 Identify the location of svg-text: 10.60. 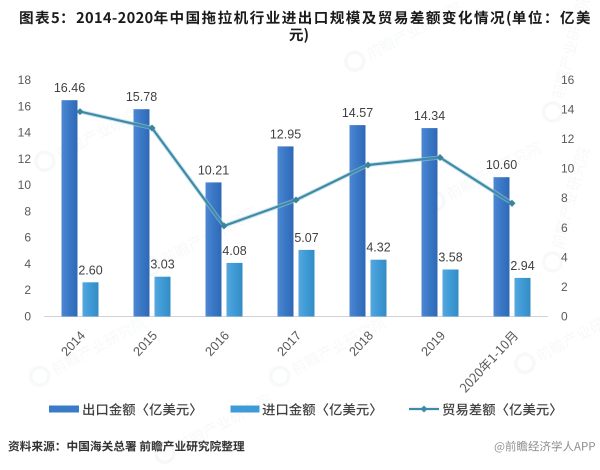
(501, 165).